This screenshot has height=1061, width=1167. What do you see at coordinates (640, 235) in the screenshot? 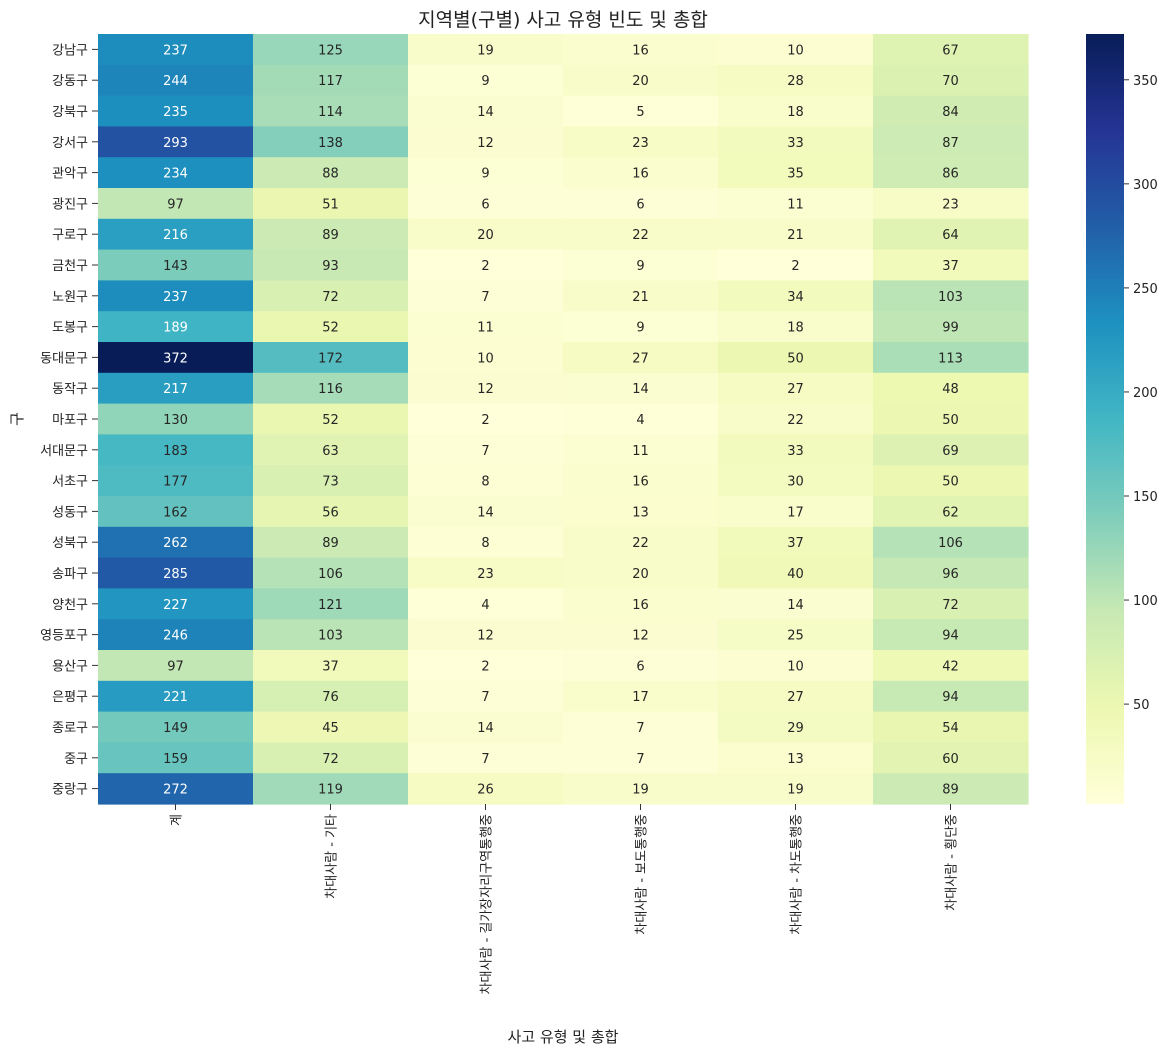
I see `cell-value-label: 22` at bounding box center [640, 235].